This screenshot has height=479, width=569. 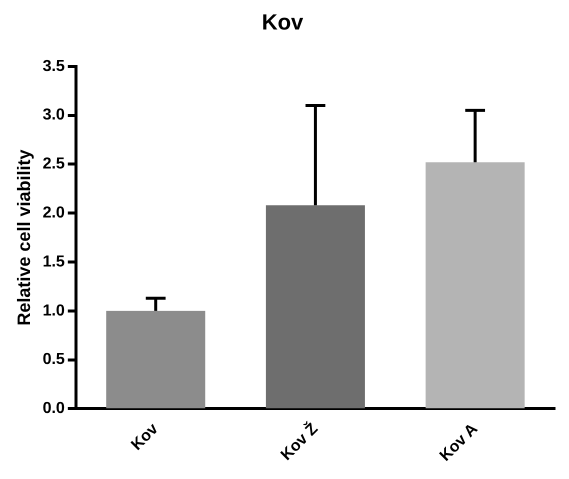 What do you see at coordinates (53, 115) in the screenshot?
I see `y-tick-label: 3.0` at bounding box center [53, 115].